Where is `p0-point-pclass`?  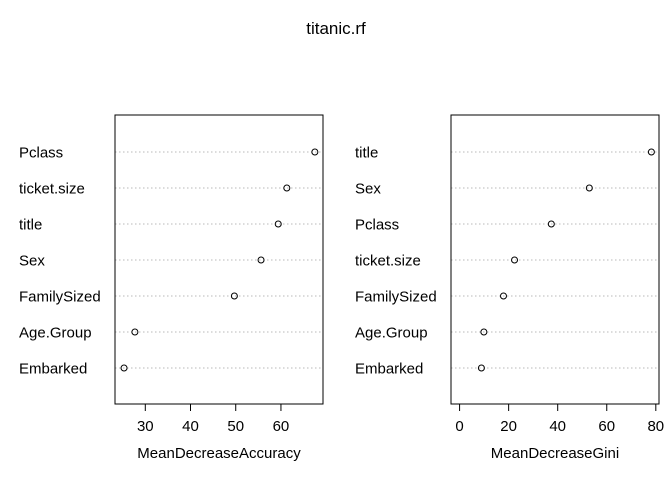
p0-point-pclass is located at coordinates (315, 152).